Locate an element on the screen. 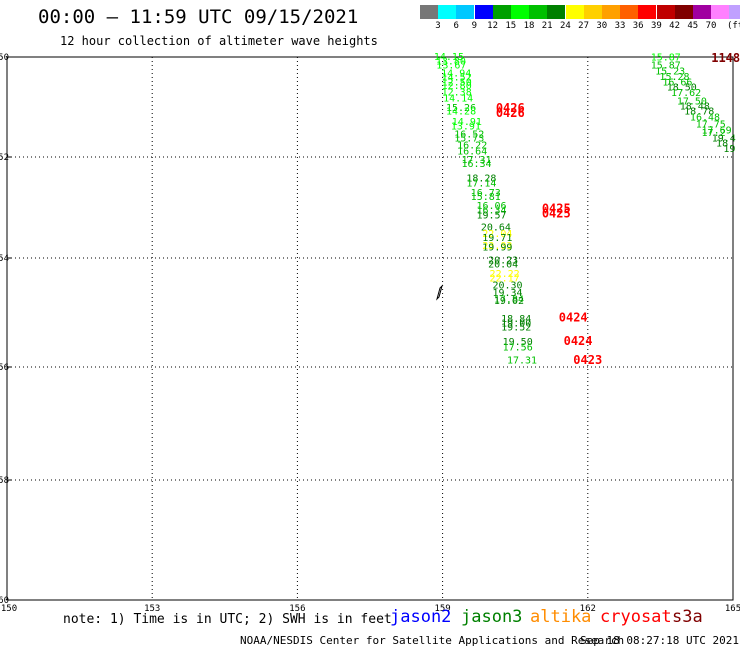  wave-height-value: 19.50 is located at coordinates (518, 342).